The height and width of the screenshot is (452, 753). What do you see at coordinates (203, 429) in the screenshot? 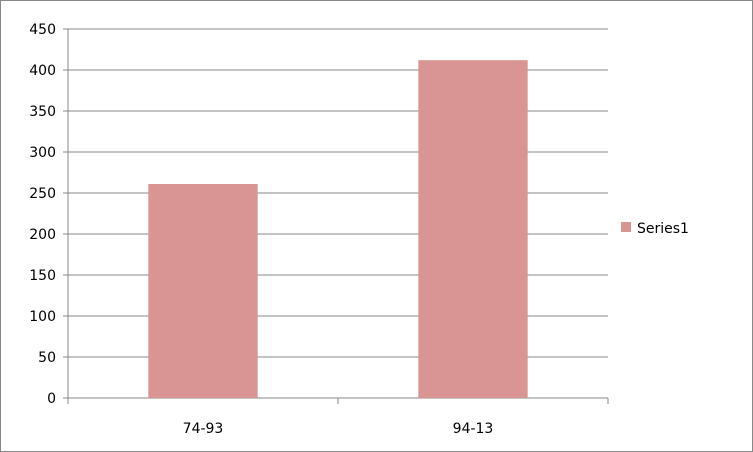
I see `x-tick-label: 74-93` at bounding box center [203, 429].